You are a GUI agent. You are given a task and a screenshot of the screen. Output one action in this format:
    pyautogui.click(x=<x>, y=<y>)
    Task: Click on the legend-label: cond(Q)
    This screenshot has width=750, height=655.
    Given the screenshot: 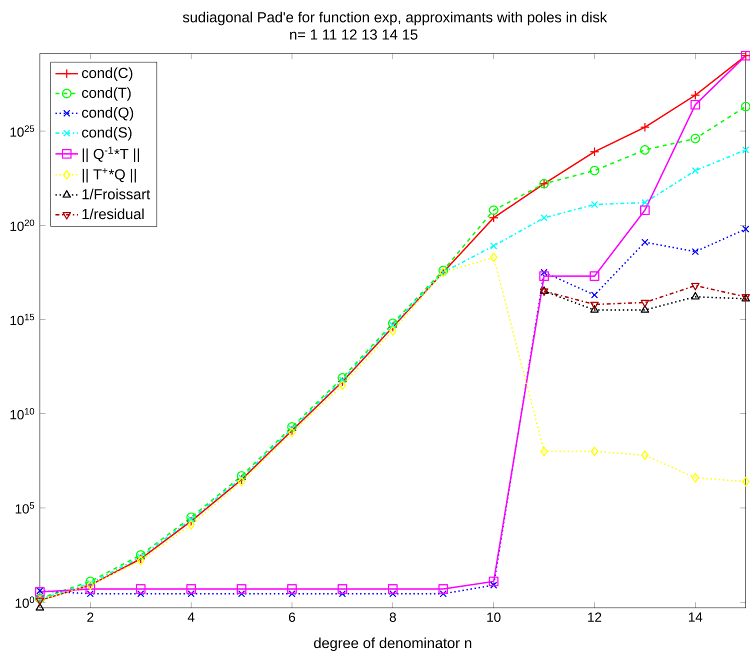 What is the action you would take?
    pyautogui.click(x=108, y=113)
    